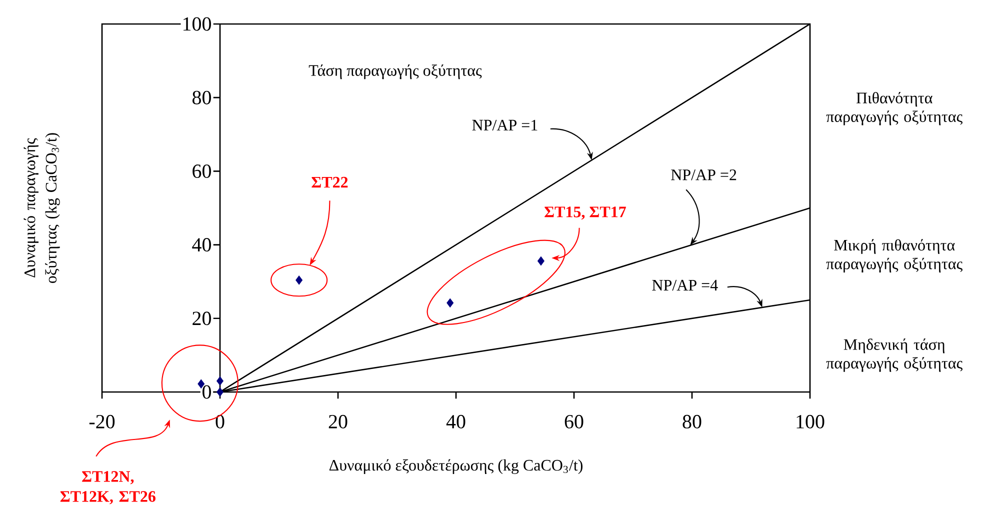  I want to click on y-tick-label: 60, so click(201, 171).